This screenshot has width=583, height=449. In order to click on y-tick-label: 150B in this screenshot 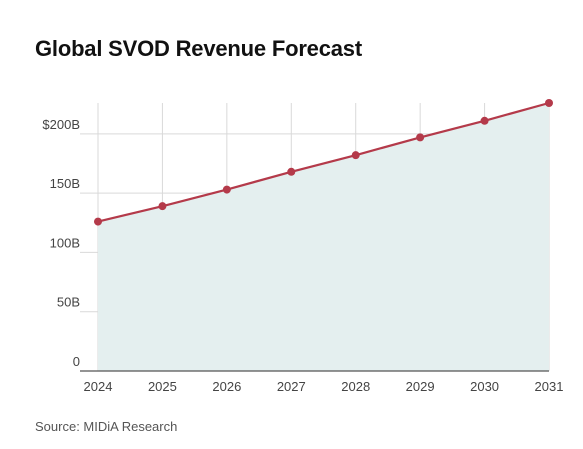, I will do `click(65, 183)`.